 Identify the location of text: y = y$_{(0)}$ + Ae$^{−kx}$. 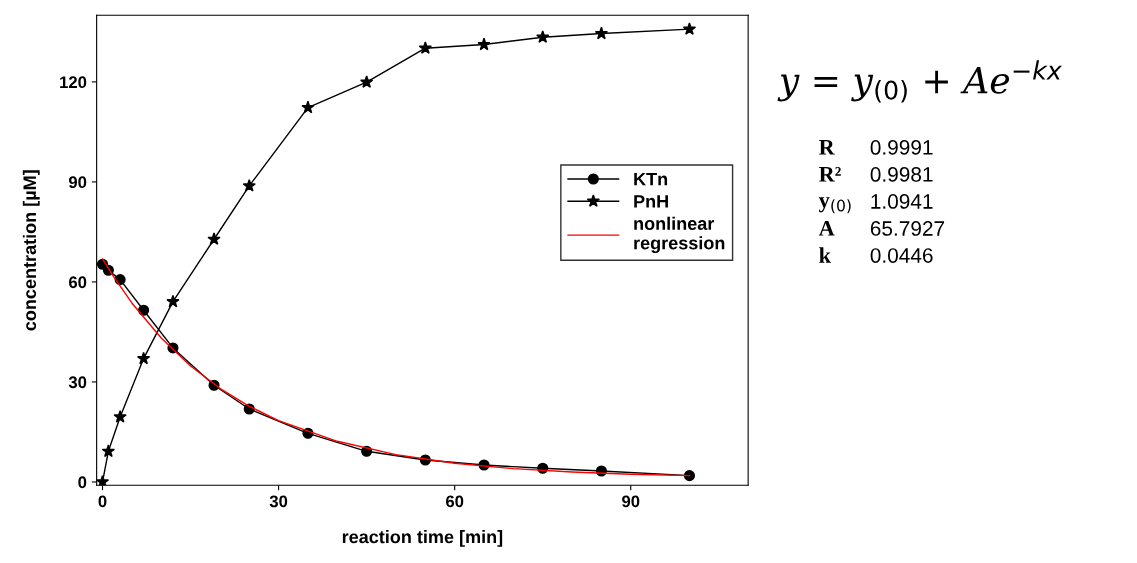
(919, 81).